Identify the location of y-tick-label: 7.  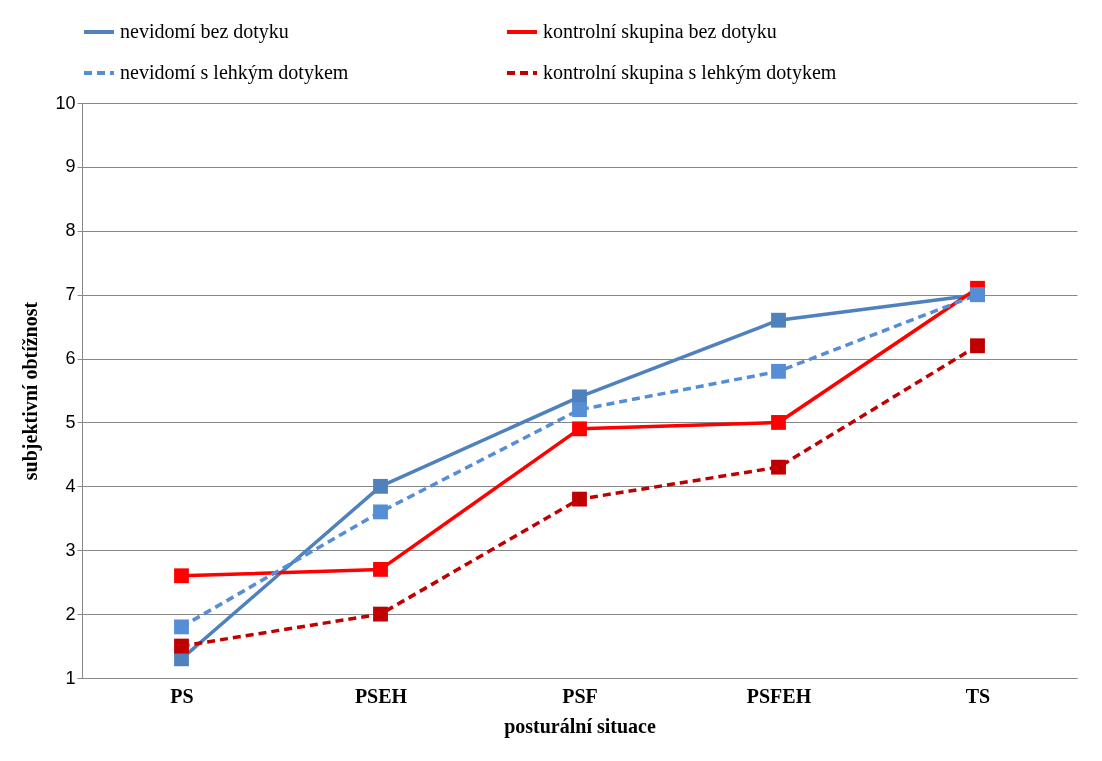
(70, 294).